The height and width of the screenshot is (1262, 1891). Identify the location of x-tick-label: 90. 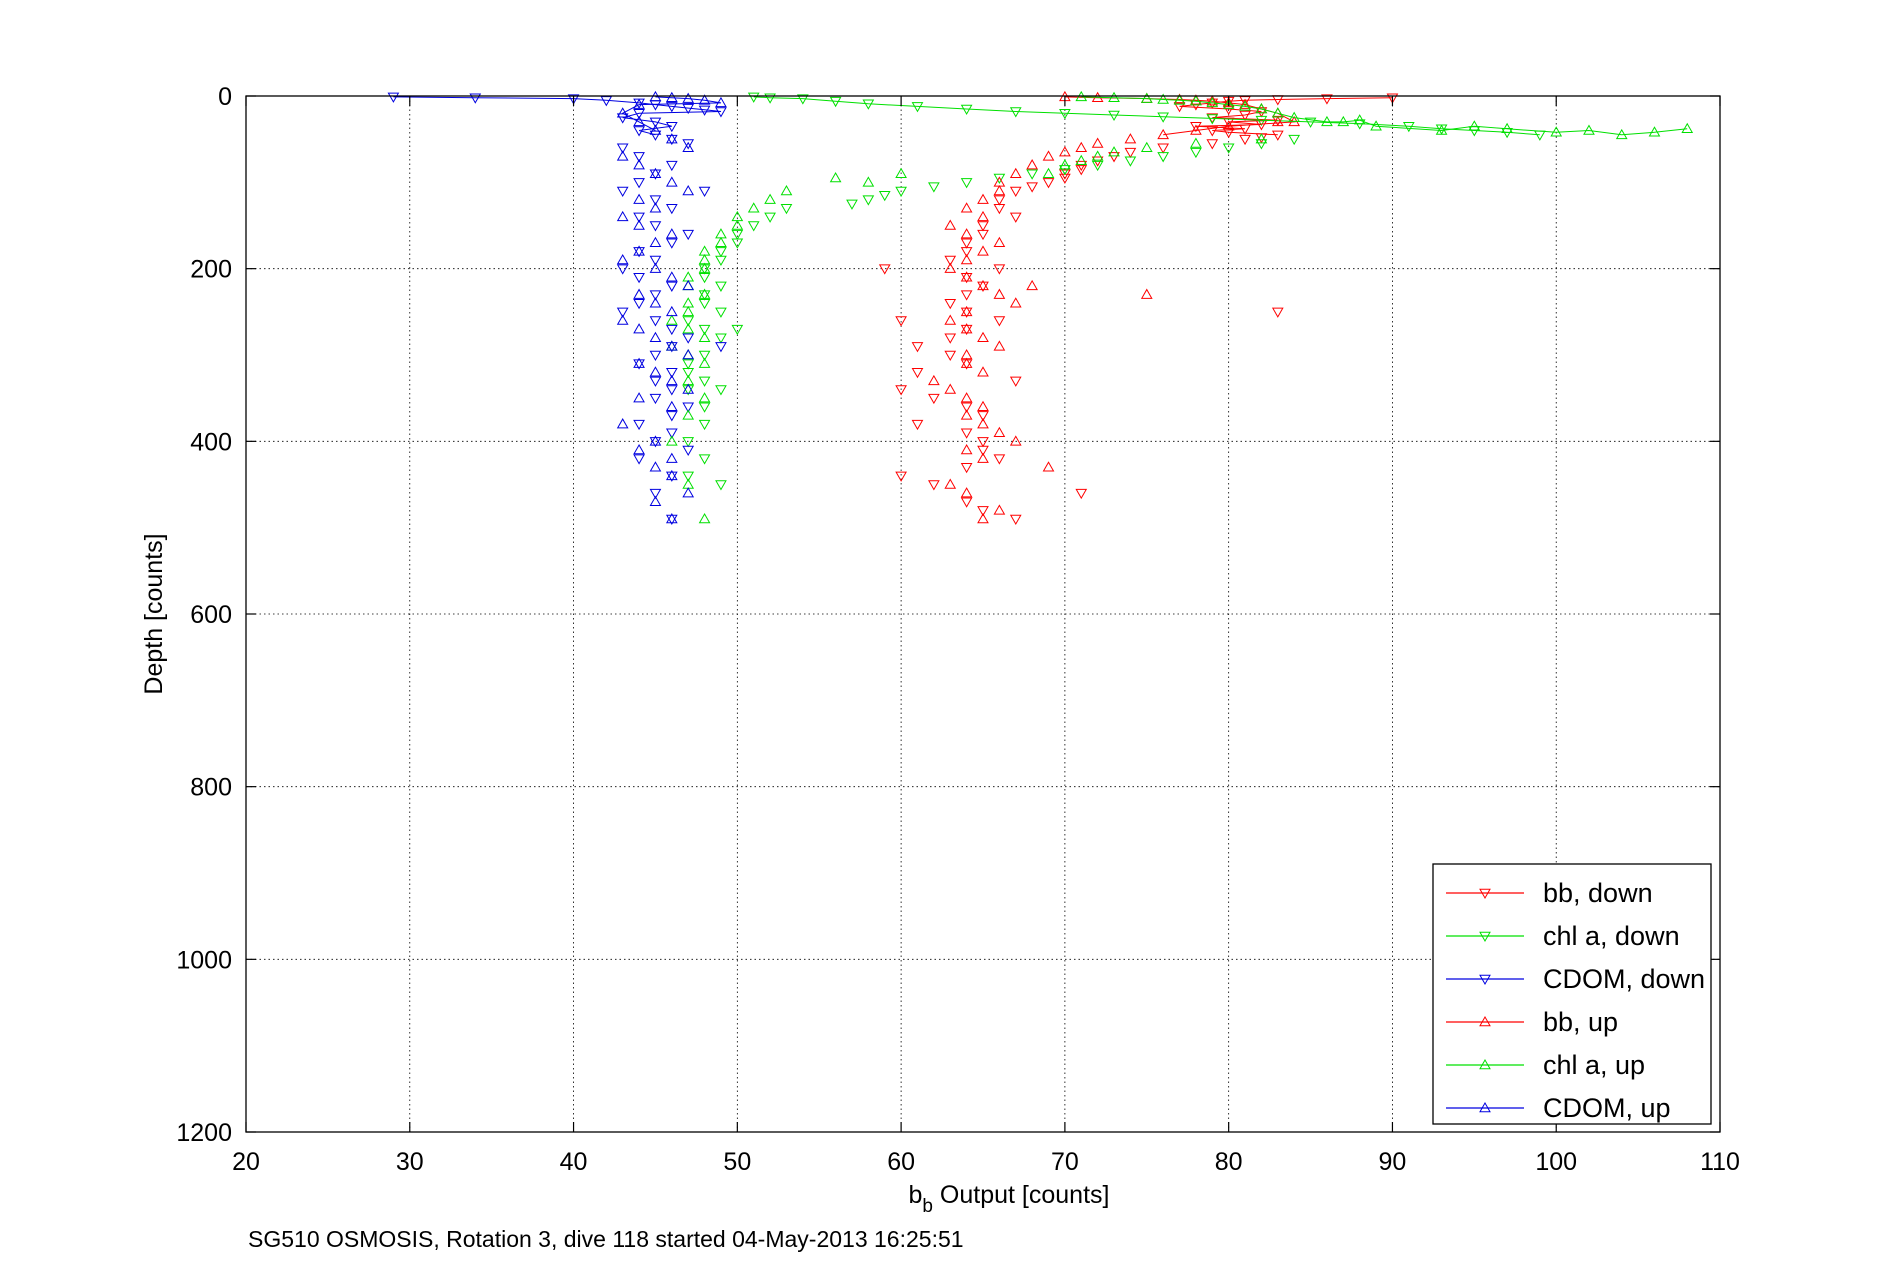
(1393, 1162).